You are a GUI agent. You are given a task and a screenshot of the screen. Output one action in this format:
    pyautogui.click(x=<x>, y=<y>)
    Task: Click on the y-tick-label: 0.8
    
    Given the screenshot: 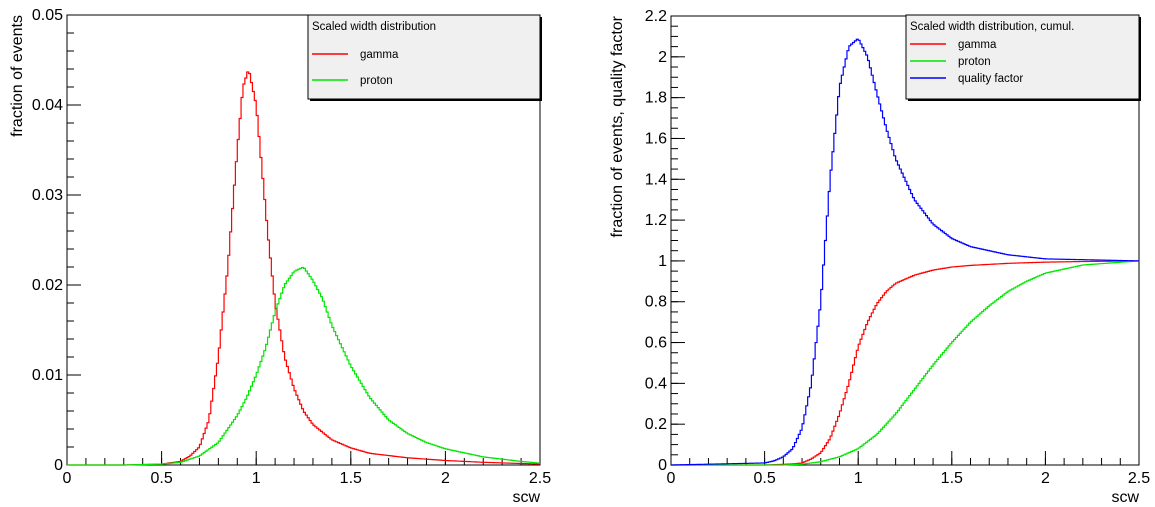 What is the action you would take?
    pyautogui.click(x=656, y=302)
    